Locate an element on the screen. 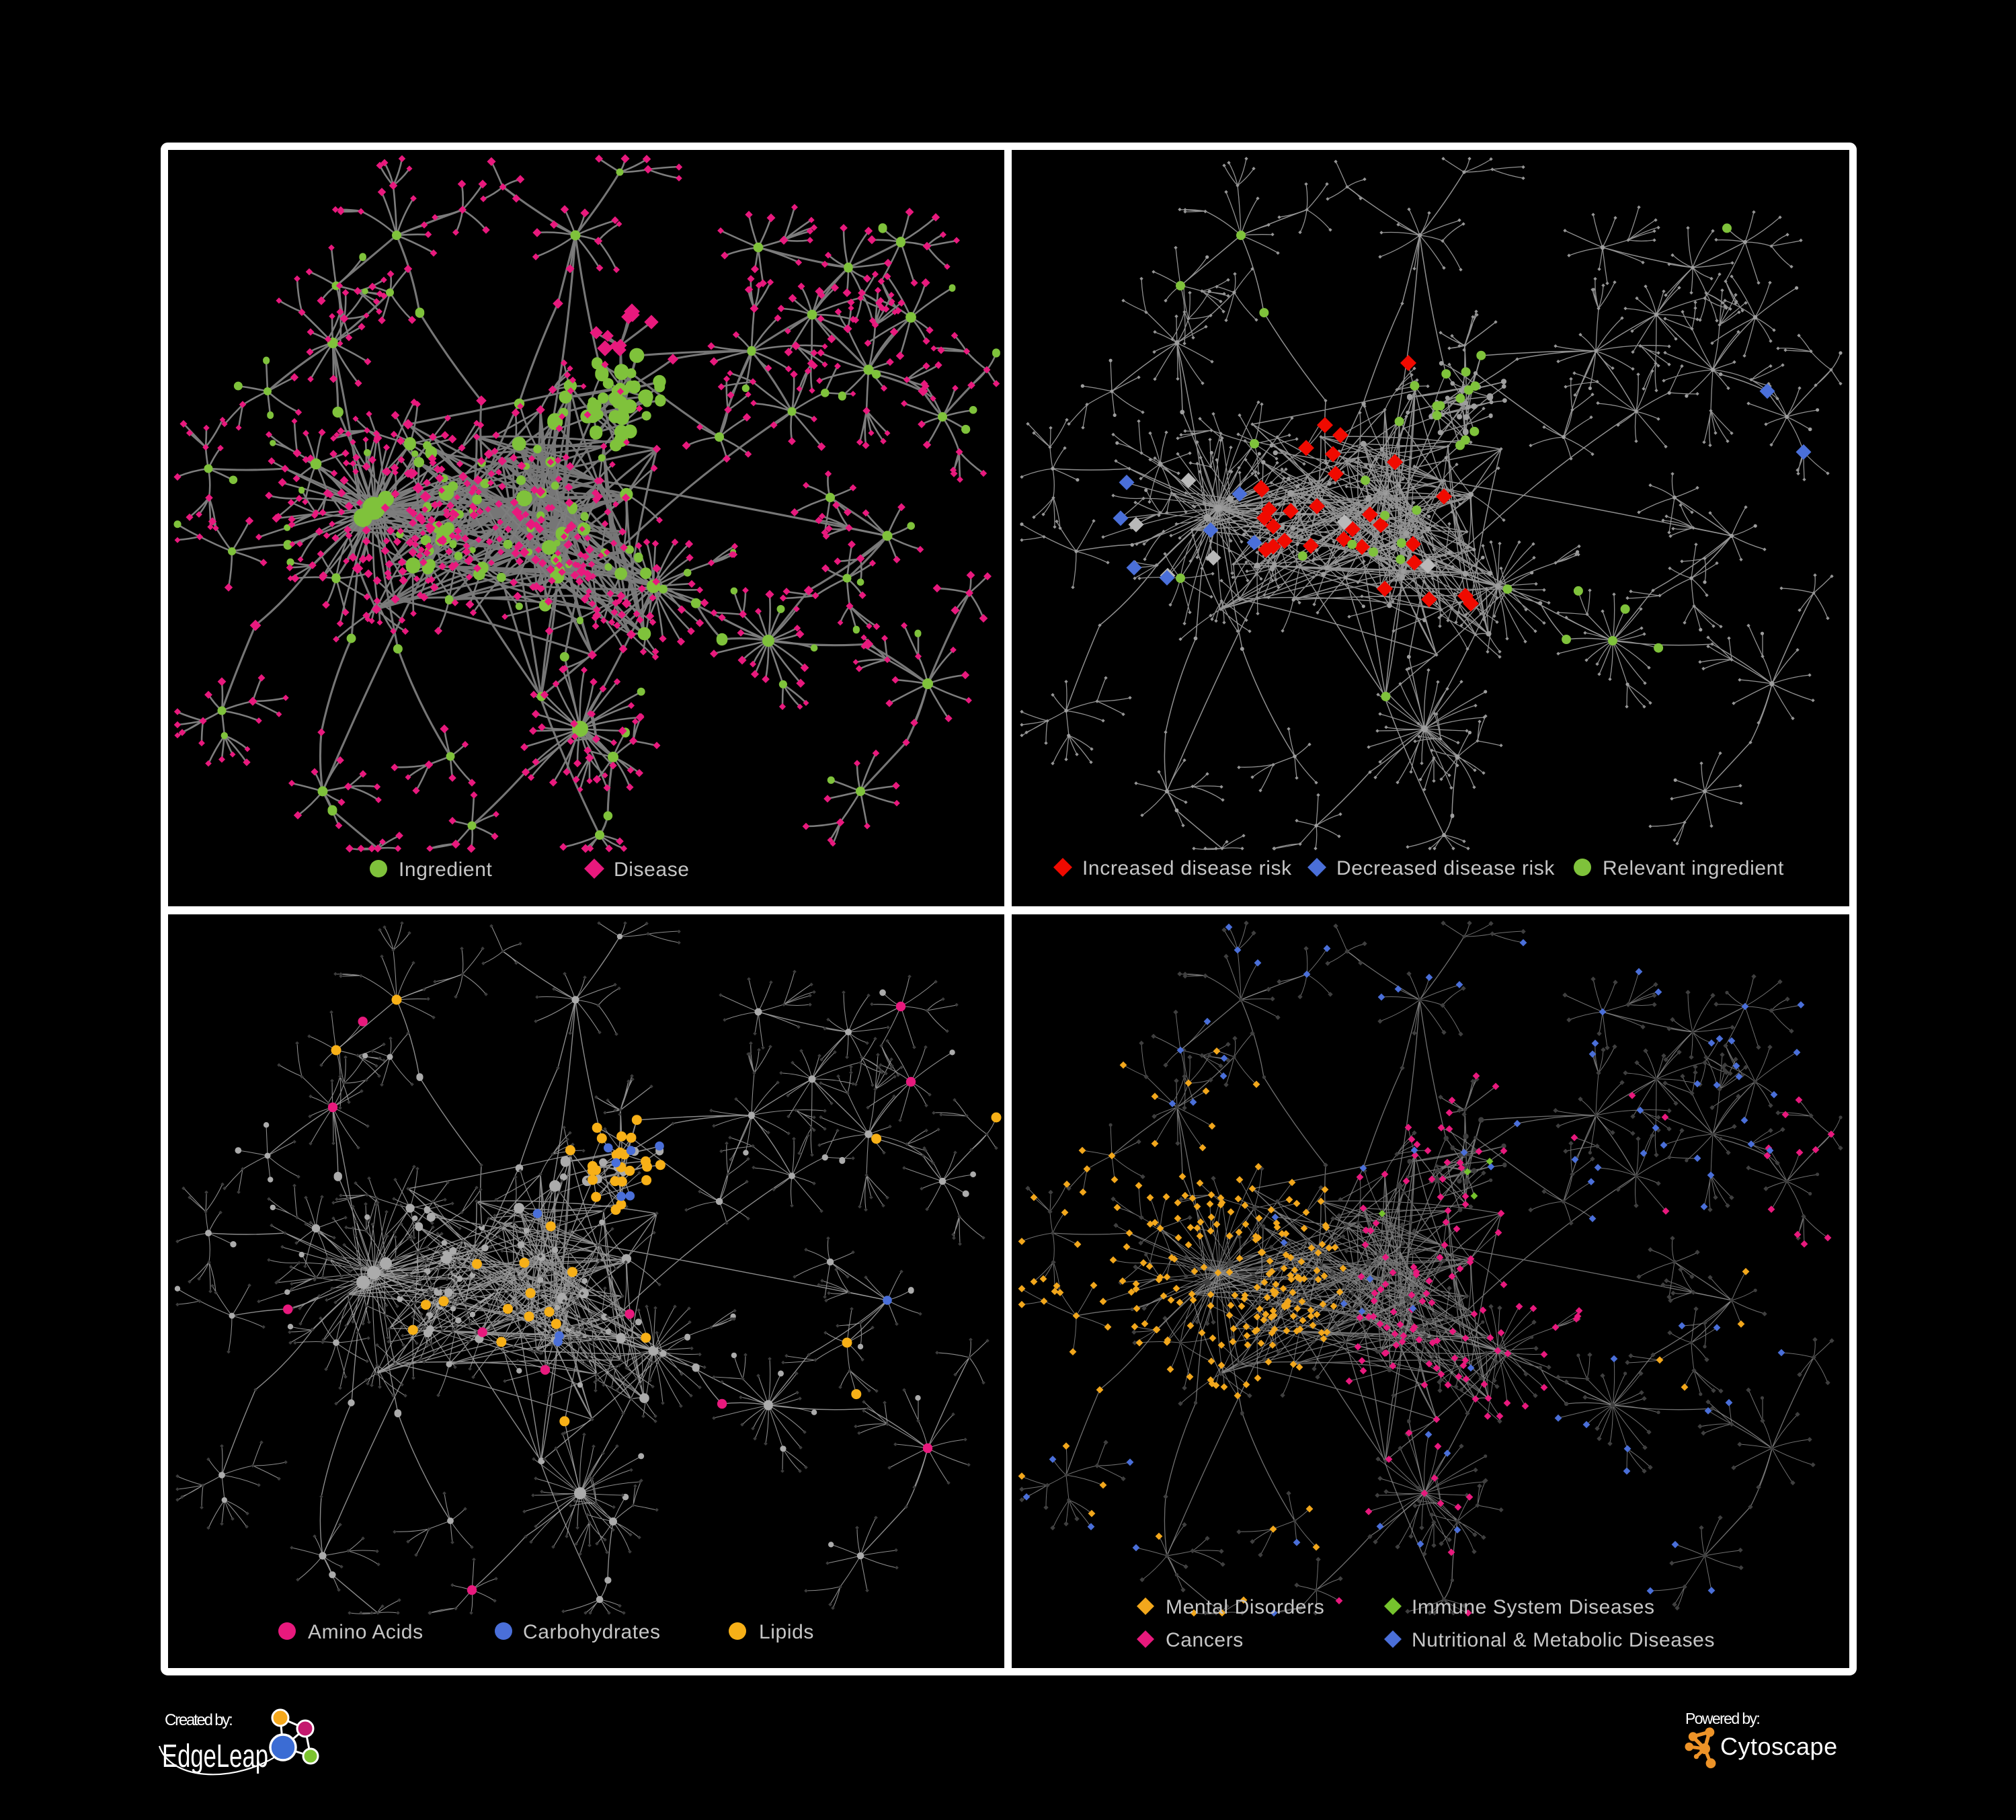 This screenshot has height=1820, width=2016. svg-text: Created by: is located at coordinates (199, 1720).